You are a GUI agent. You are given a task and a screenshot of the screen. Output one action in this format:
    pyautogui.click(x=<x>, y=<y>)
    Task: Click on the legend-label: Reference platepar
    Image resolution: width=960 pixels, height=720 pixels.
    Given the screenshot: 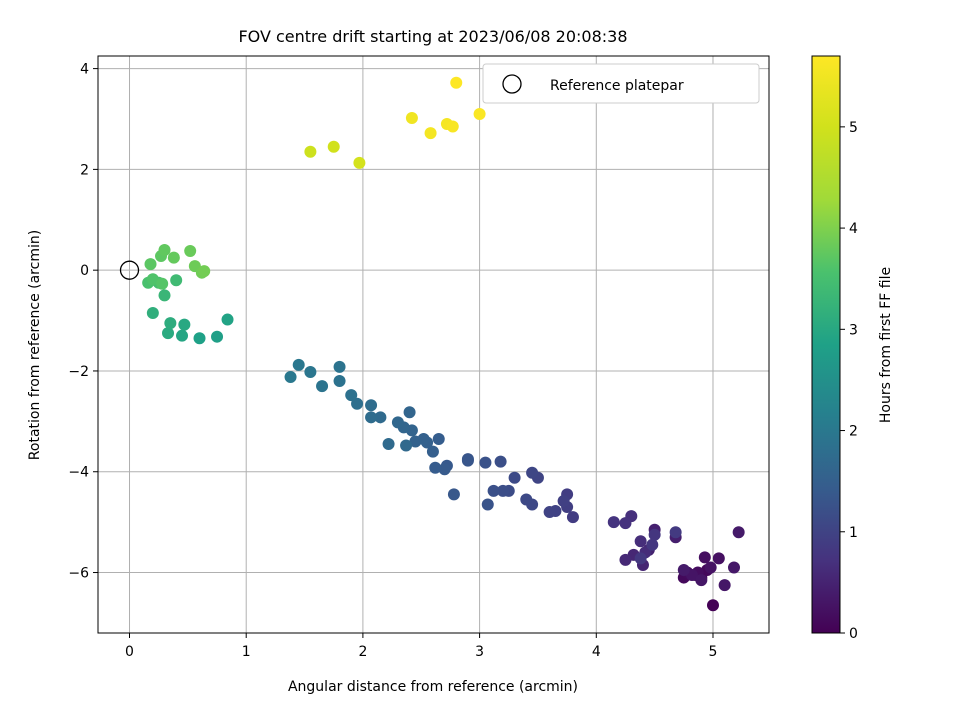 What is the action you would take?
    pyautogui.click(x=617, y=86)
    